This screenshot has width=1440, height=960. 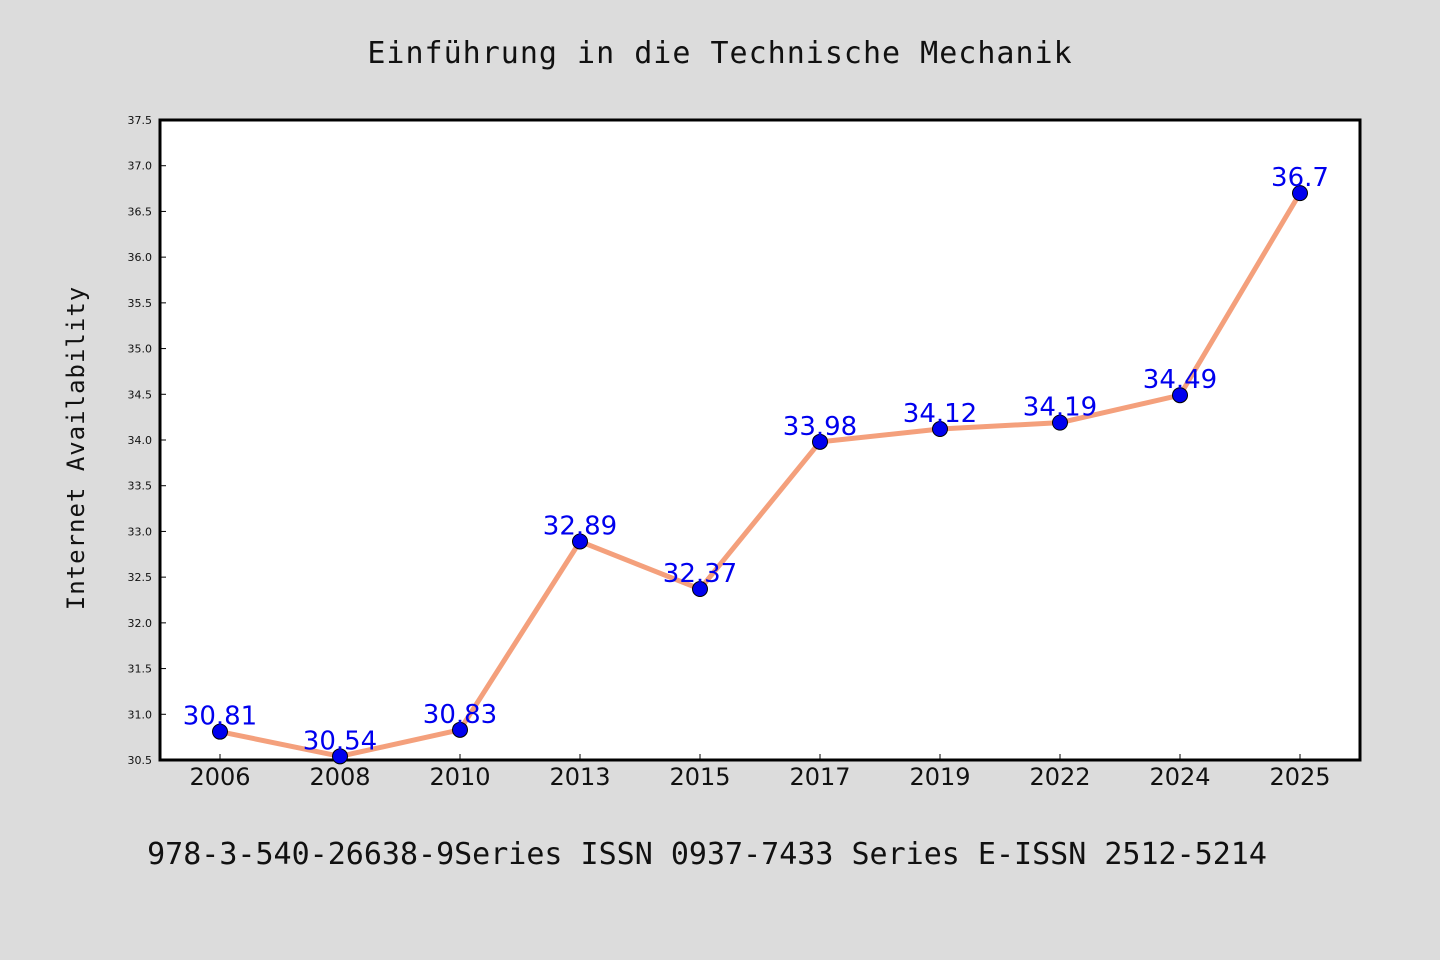 I want to click on y-tick-label: 37.0, so click(x=140, y=166).